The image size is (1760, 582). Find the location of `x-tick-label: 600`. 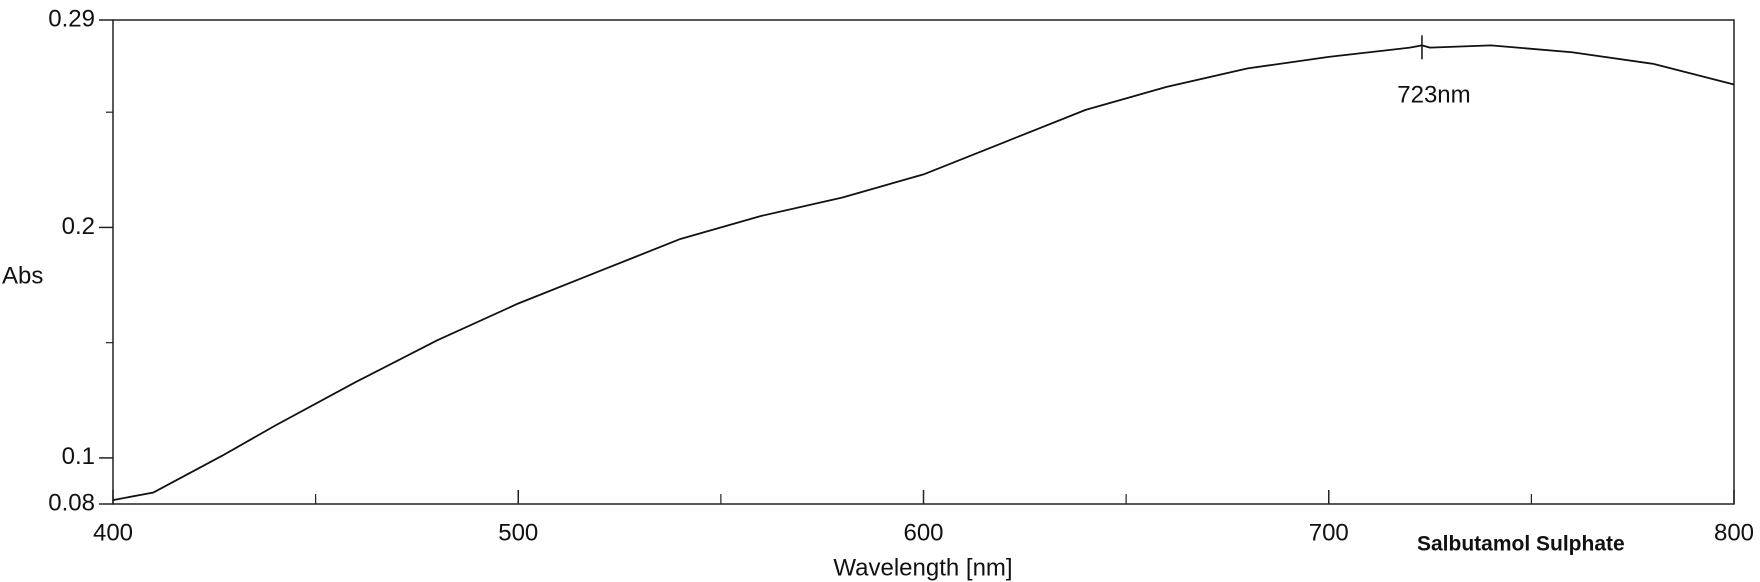

x-tick-label: 600 is located at coordinates (923, 532).